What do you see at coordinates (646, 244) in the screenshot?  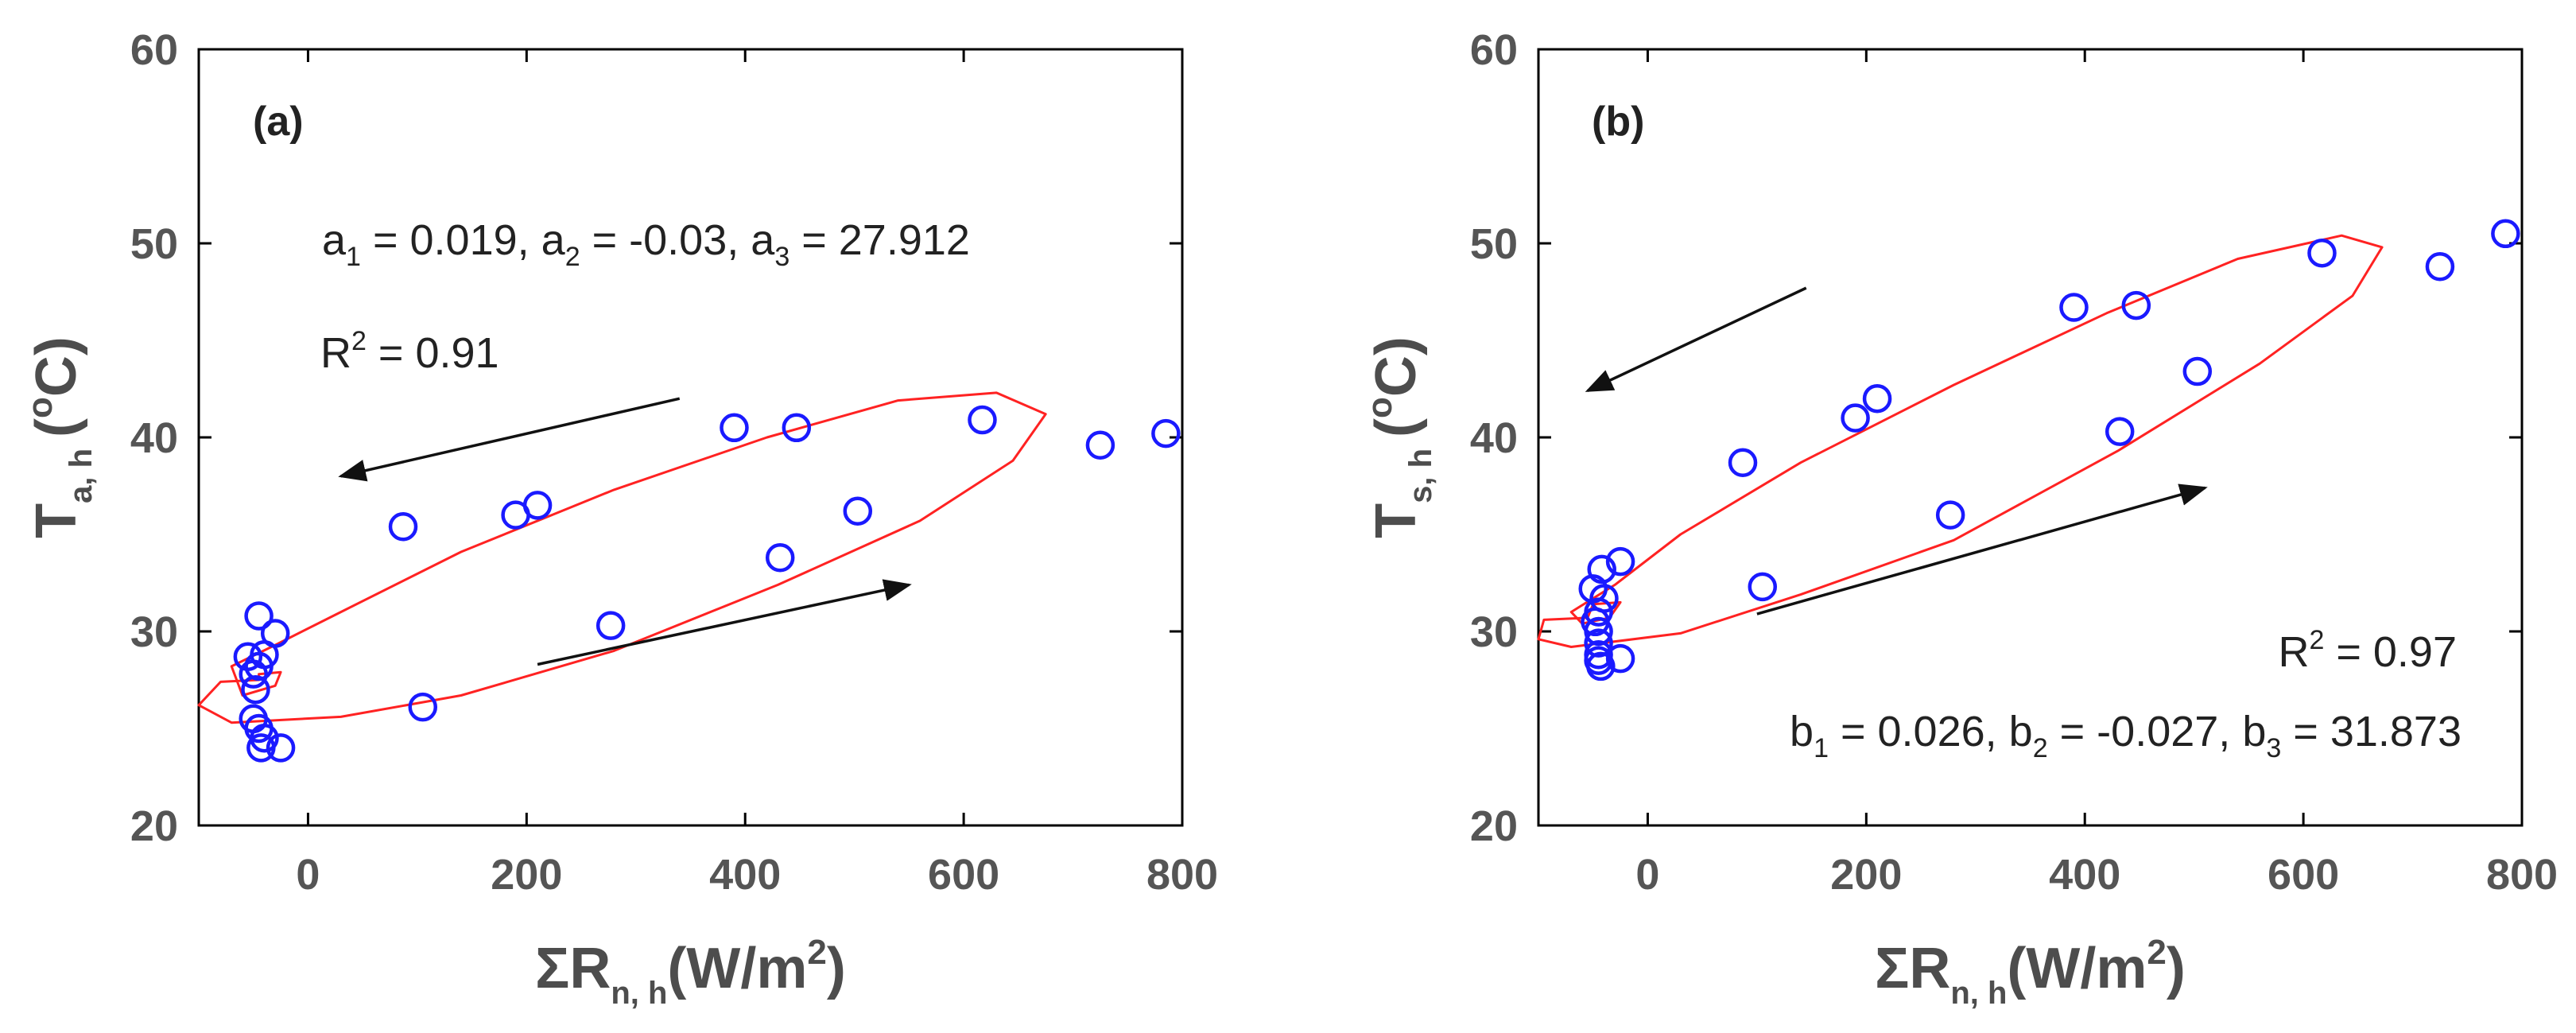 I see `coefficients-label: a1 = 0.019, a2 = -0.03, a3 = 27.912` at bounding box center [646, 244].